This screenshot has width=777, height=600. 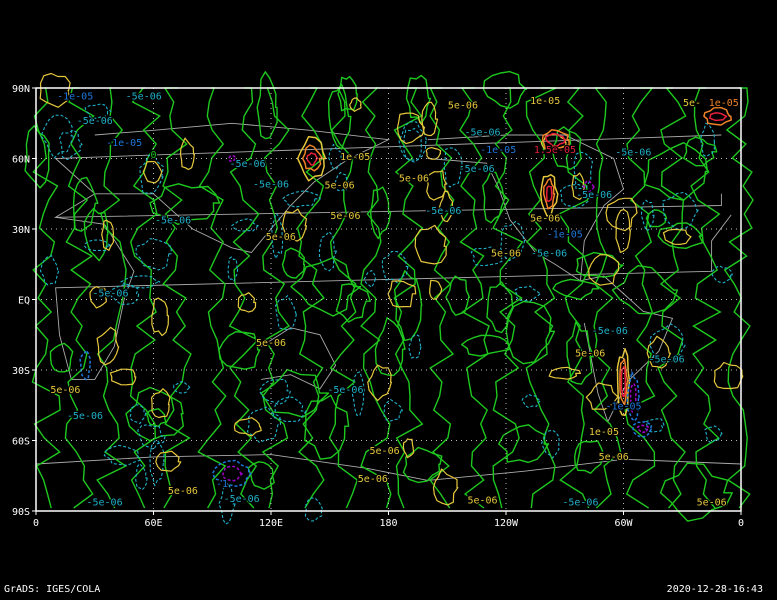 What do you see at coordinates (153, 155) in the screenshot?
I see `contour-label: 0` at bounding box center [153, 155].